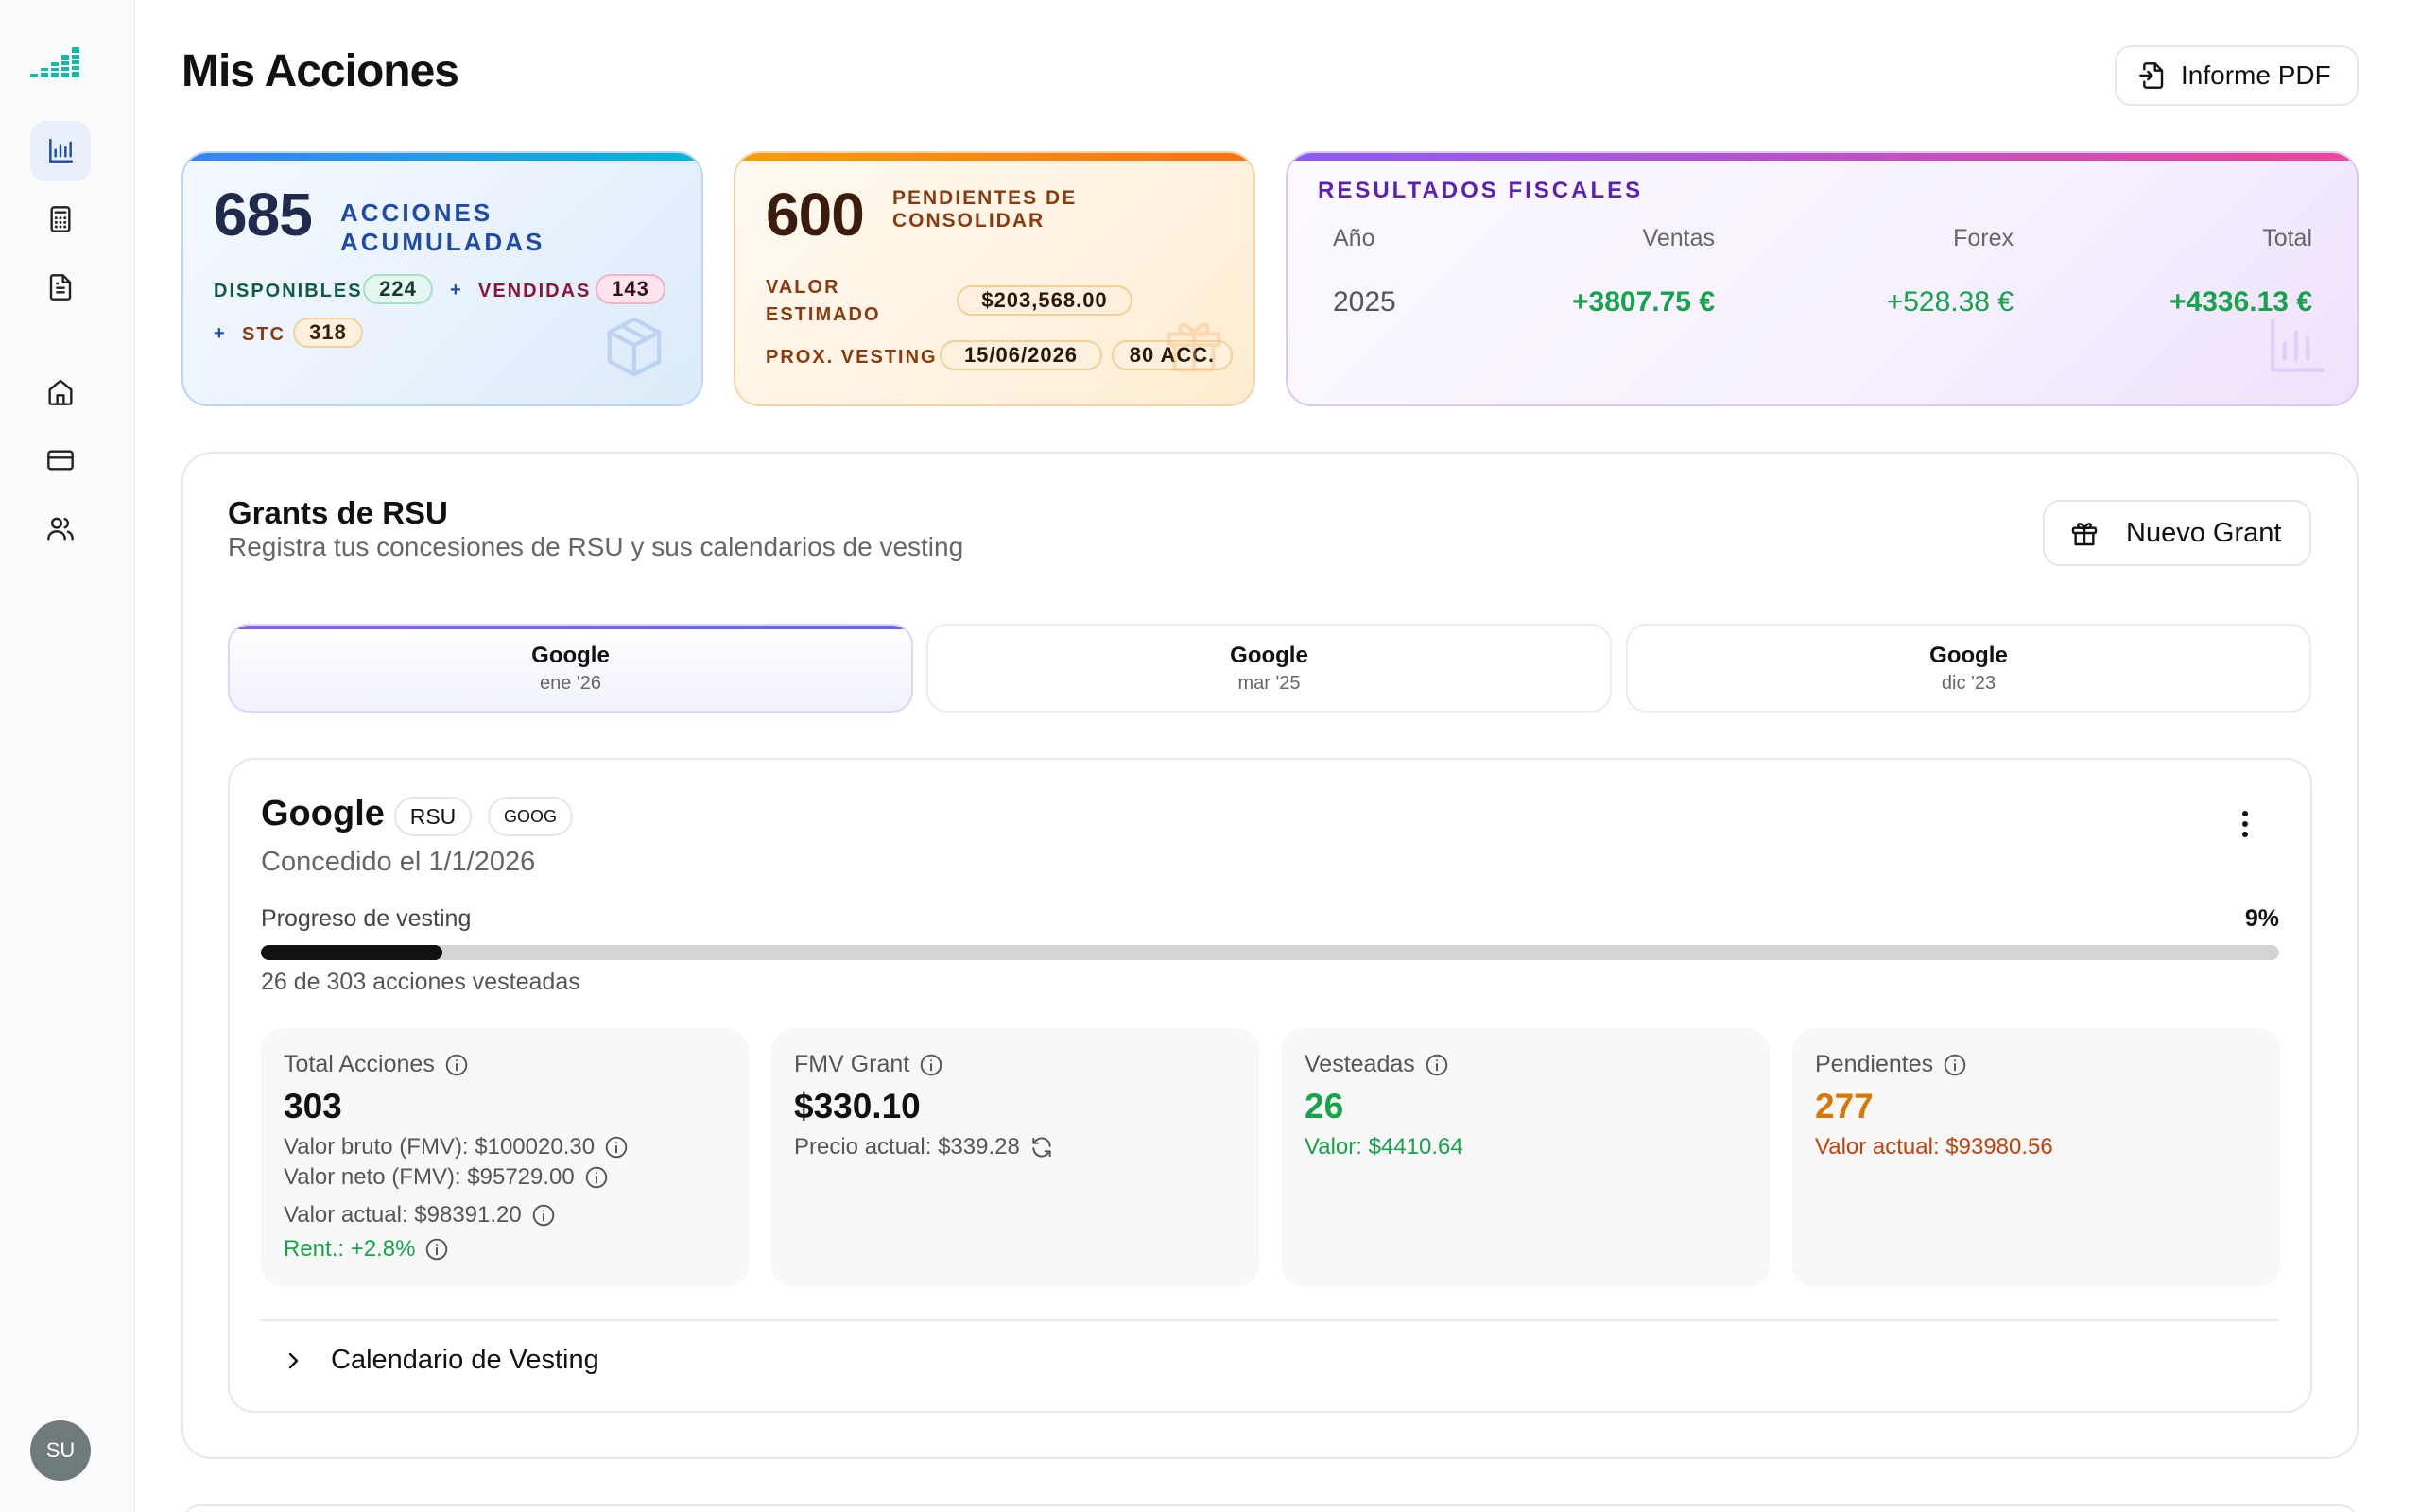 The width and height of the screenshot is (2420, 1512). I want to click on credit-card-icon, so click(60, 460).